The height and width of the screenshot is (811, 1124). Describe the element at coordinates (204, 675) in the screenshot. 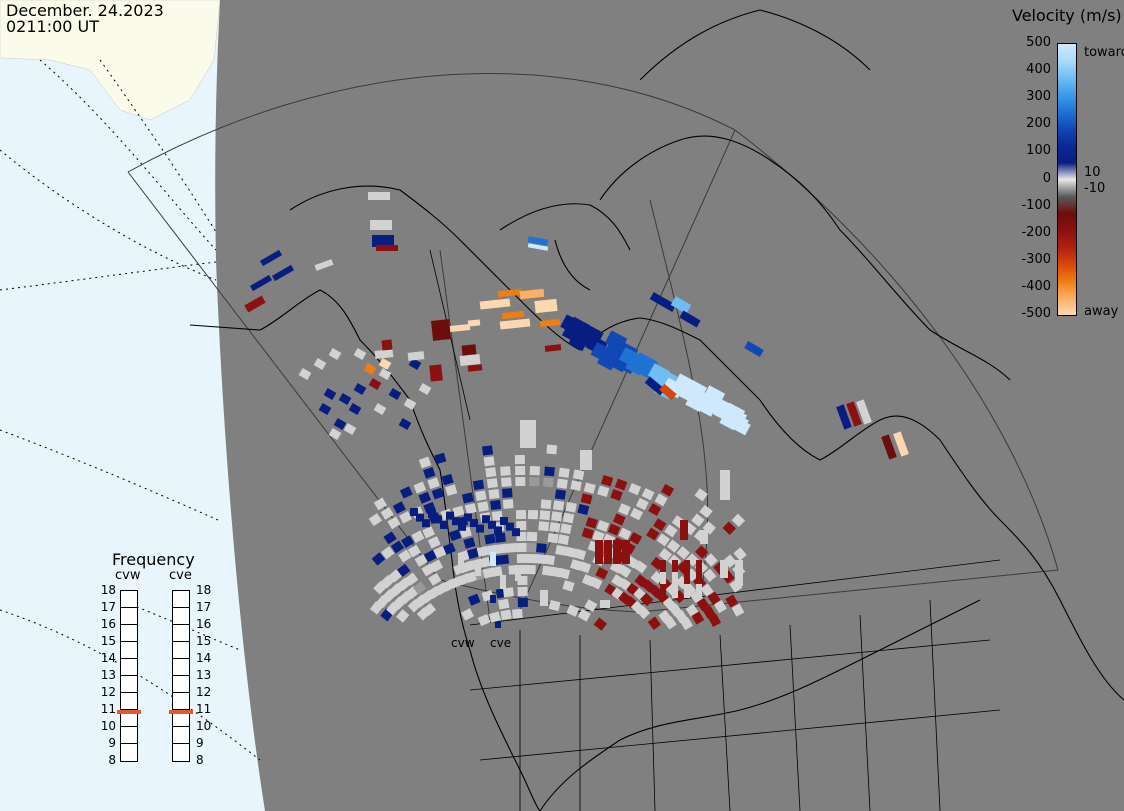

I see `frequency-tick-label: 13` at that location.